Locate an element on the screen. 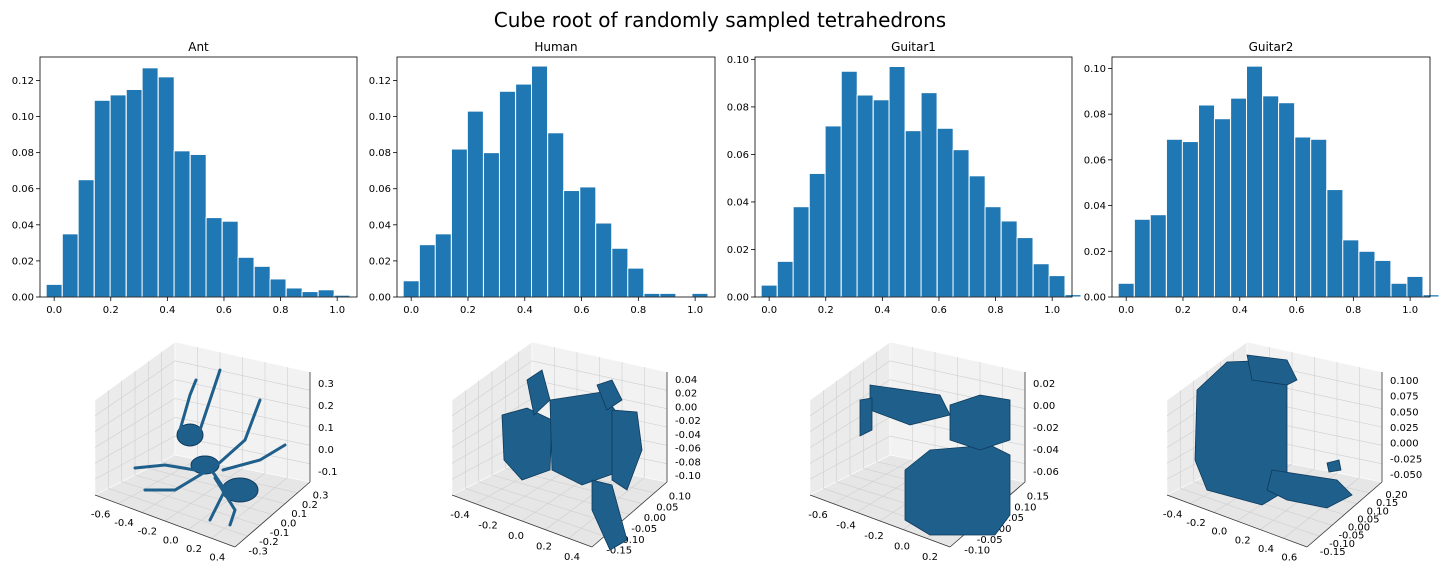 Image resolution: width=1440 pixels, height=576 pixels. z-tick-label: 0.02 is located at coordinates (686, 394).